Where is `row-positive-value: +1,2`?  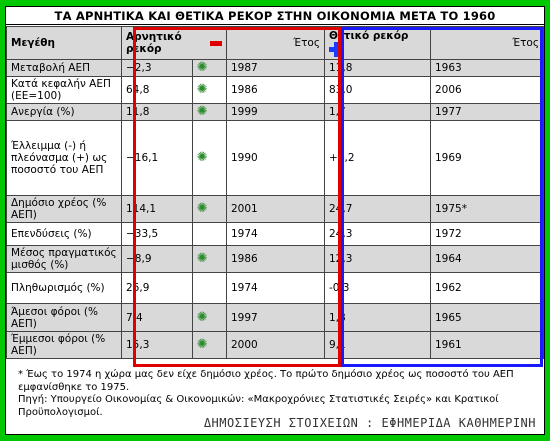
row-positive-value: +1,2 is located at coordinates (377, 158).